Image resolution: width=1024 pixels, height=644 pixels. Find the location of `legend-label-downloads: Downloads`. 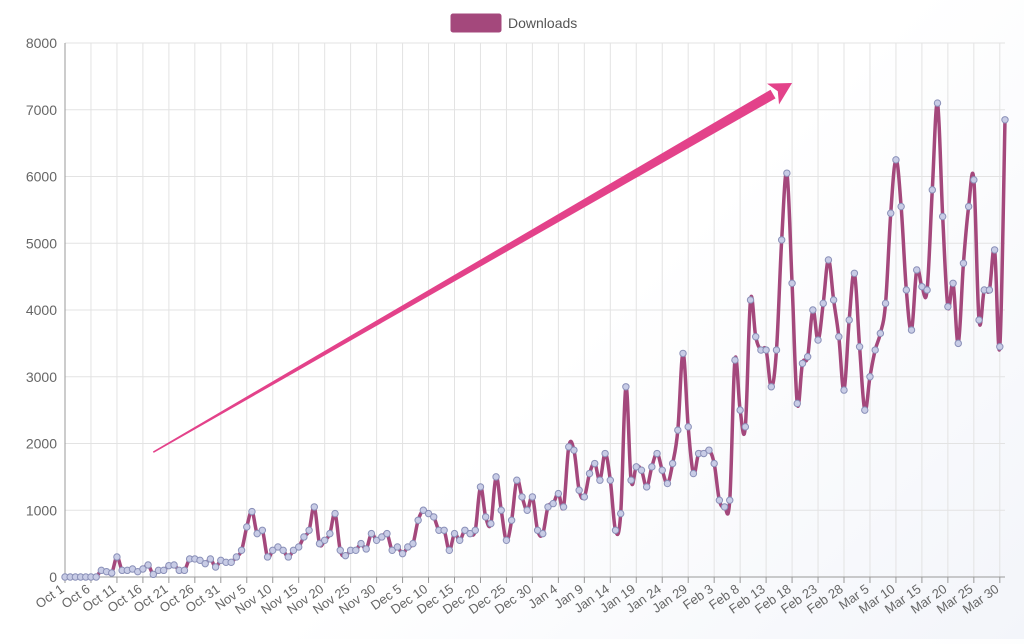

legend-label-downloads: Downloads is located at coordinates (542, 23).